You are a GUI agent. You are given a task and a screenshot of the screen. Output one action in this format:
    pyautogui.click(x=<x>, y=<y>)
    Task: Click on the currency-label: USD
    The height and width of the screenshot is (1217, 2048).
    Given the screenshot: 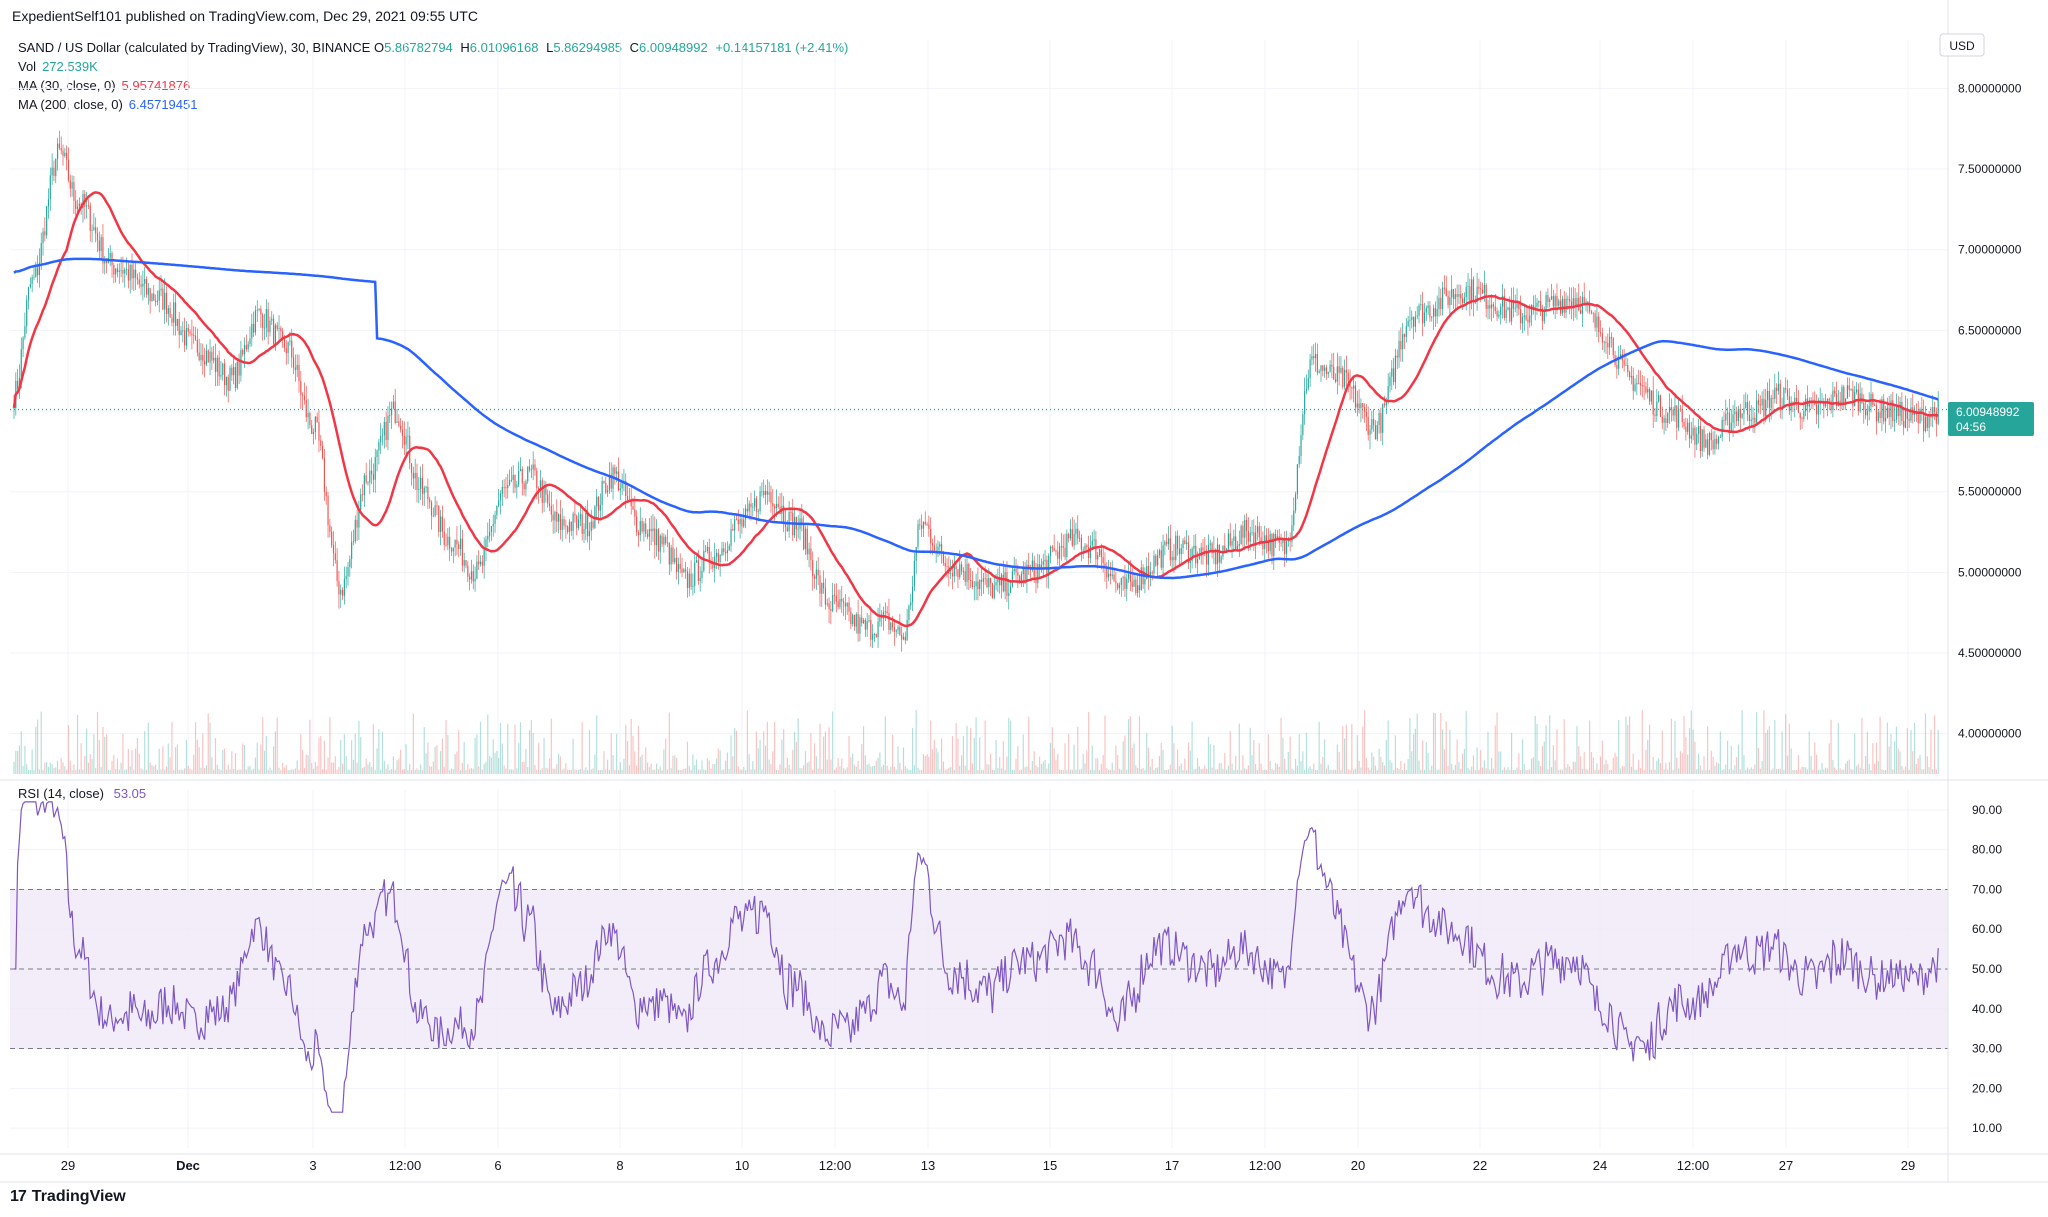 What is the action you would take?
    pyautogui.click(x=1962, y=46)
    